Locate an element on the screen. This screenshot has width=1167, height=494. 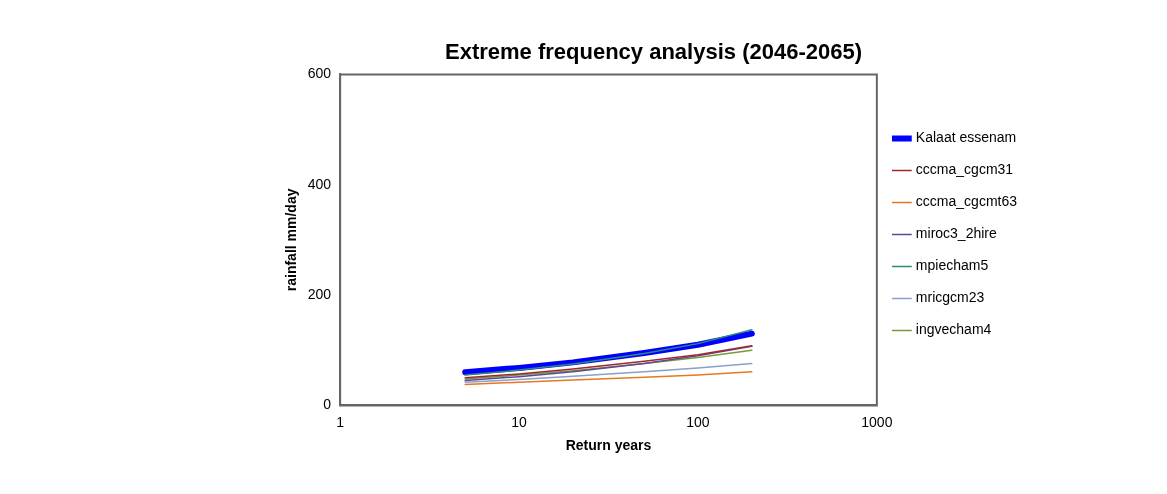
legend-label: cccma_cgcmt63 is located at coordinates (966, 201).